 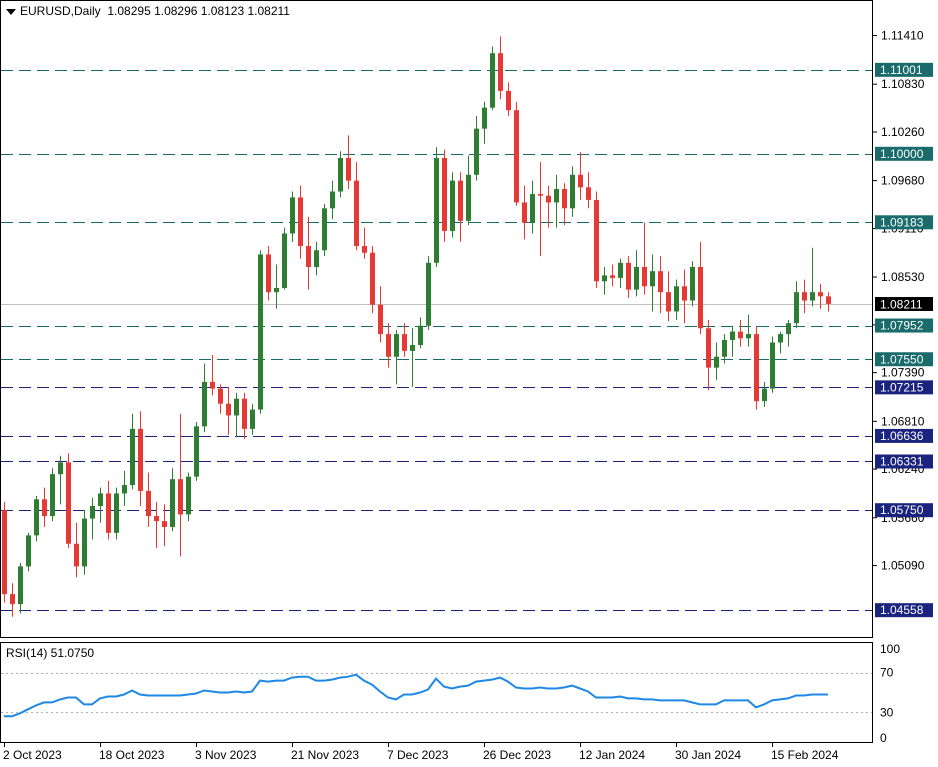 I want to click on level-label: 1.09183, so click(x=902, y=222).